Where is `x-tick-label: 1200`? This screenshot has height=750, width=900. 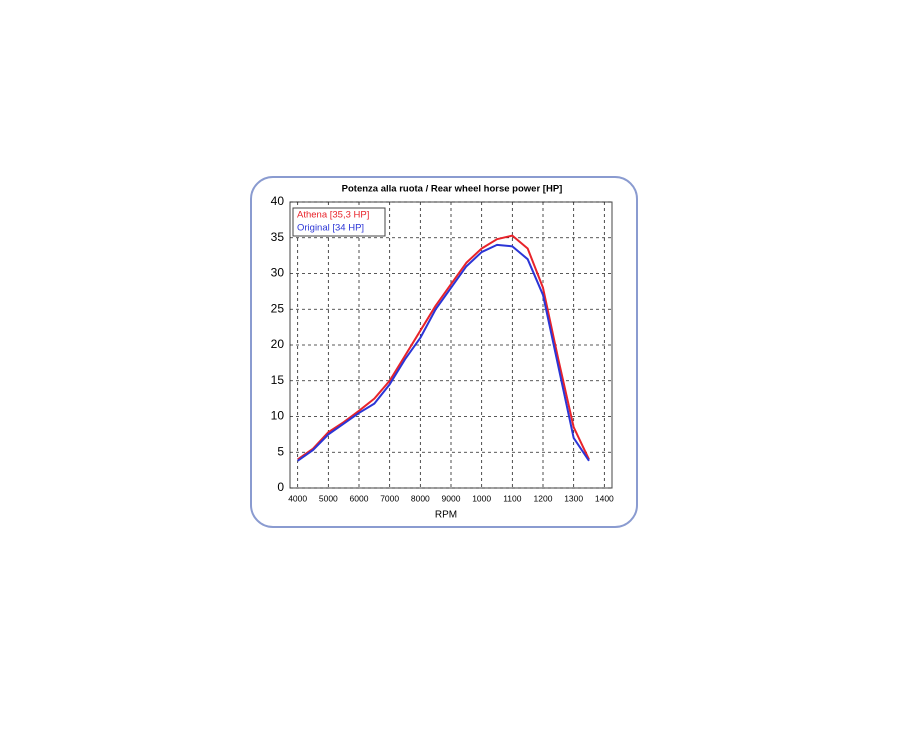 x-tick-label: 1200 is located at coordinates (543, 498).